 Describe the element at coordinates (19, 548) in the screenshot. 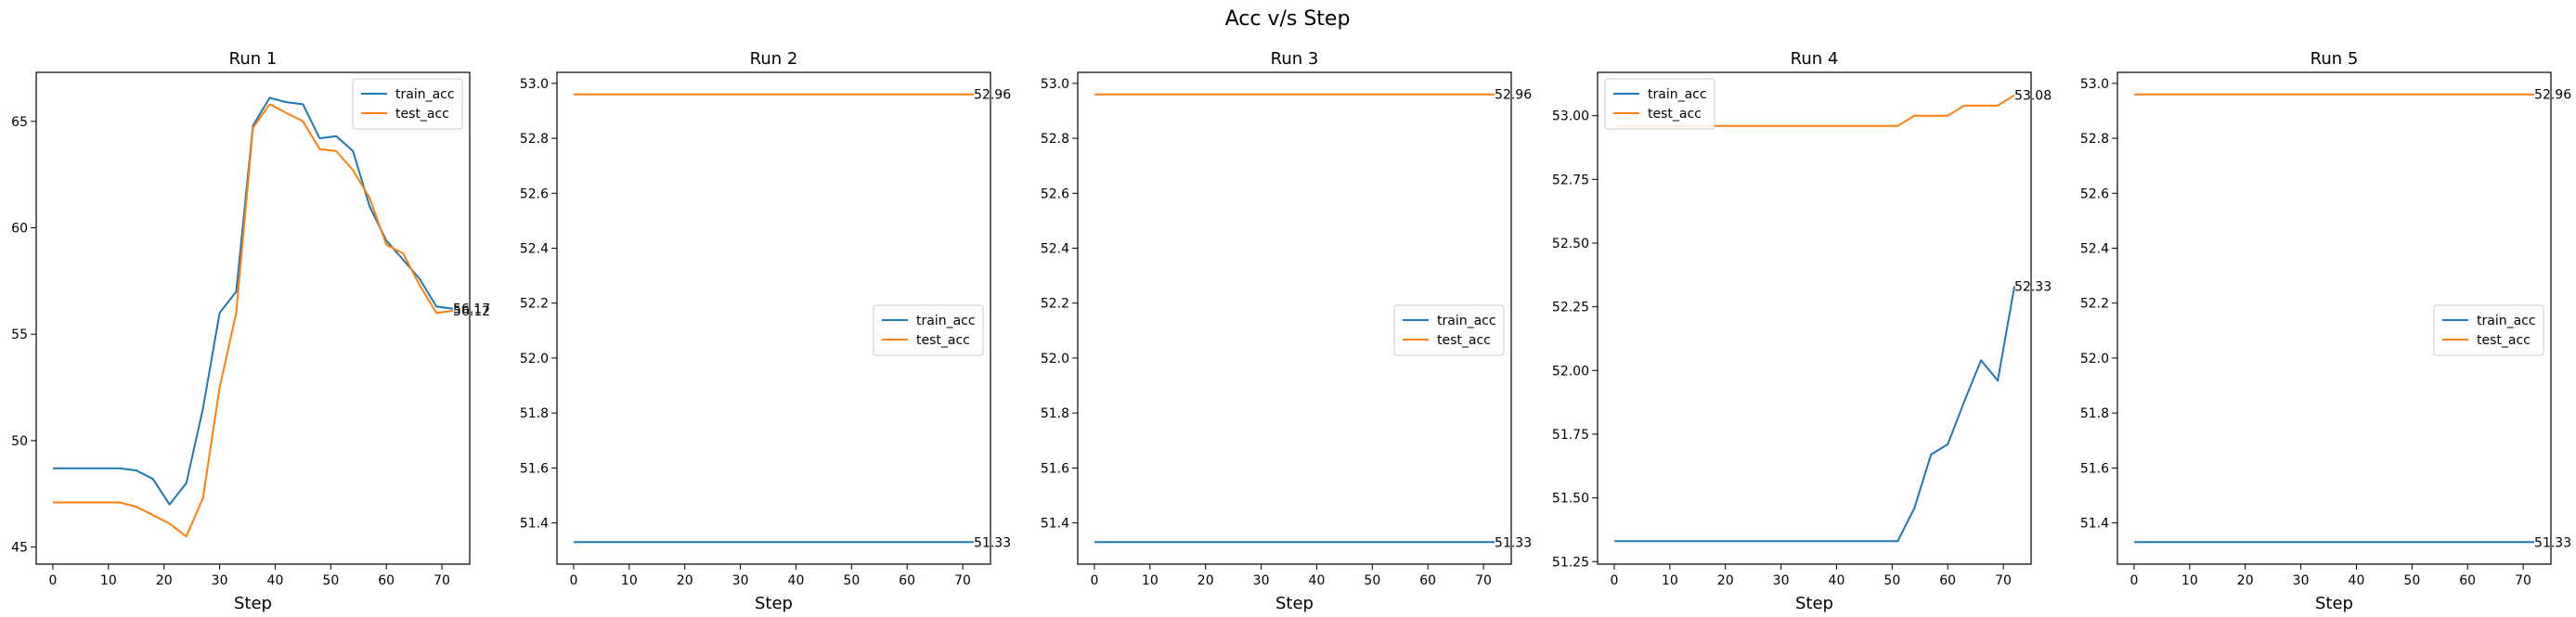

I see `y-tick-label: 45` at that location.